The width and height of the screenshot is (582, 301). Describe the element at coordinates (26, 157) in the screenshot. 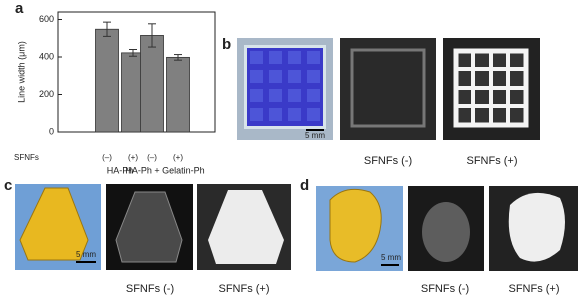

I see `row-label: SFNFs` at that location.